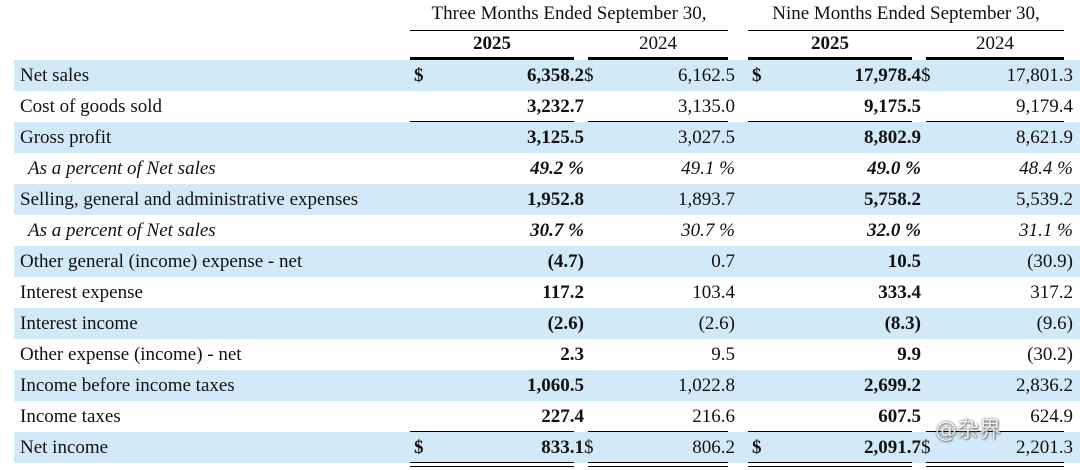 The image size is (1080, 470). Describe the element at coordinates (557, 230) in the screenshot. I see `value-3m-2025: 30.7 %` at that location.